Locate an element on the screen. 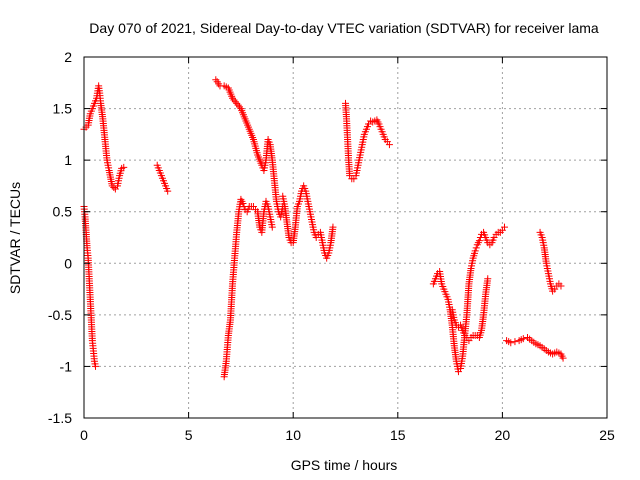  x-tick-labels: 0 5 10 15 20 25 is located at coordinates (347, 435).